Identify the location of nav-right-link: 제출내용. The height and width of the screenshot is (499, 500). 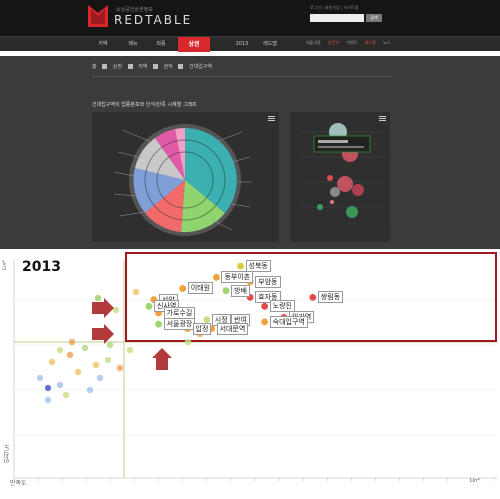
(313, 42).